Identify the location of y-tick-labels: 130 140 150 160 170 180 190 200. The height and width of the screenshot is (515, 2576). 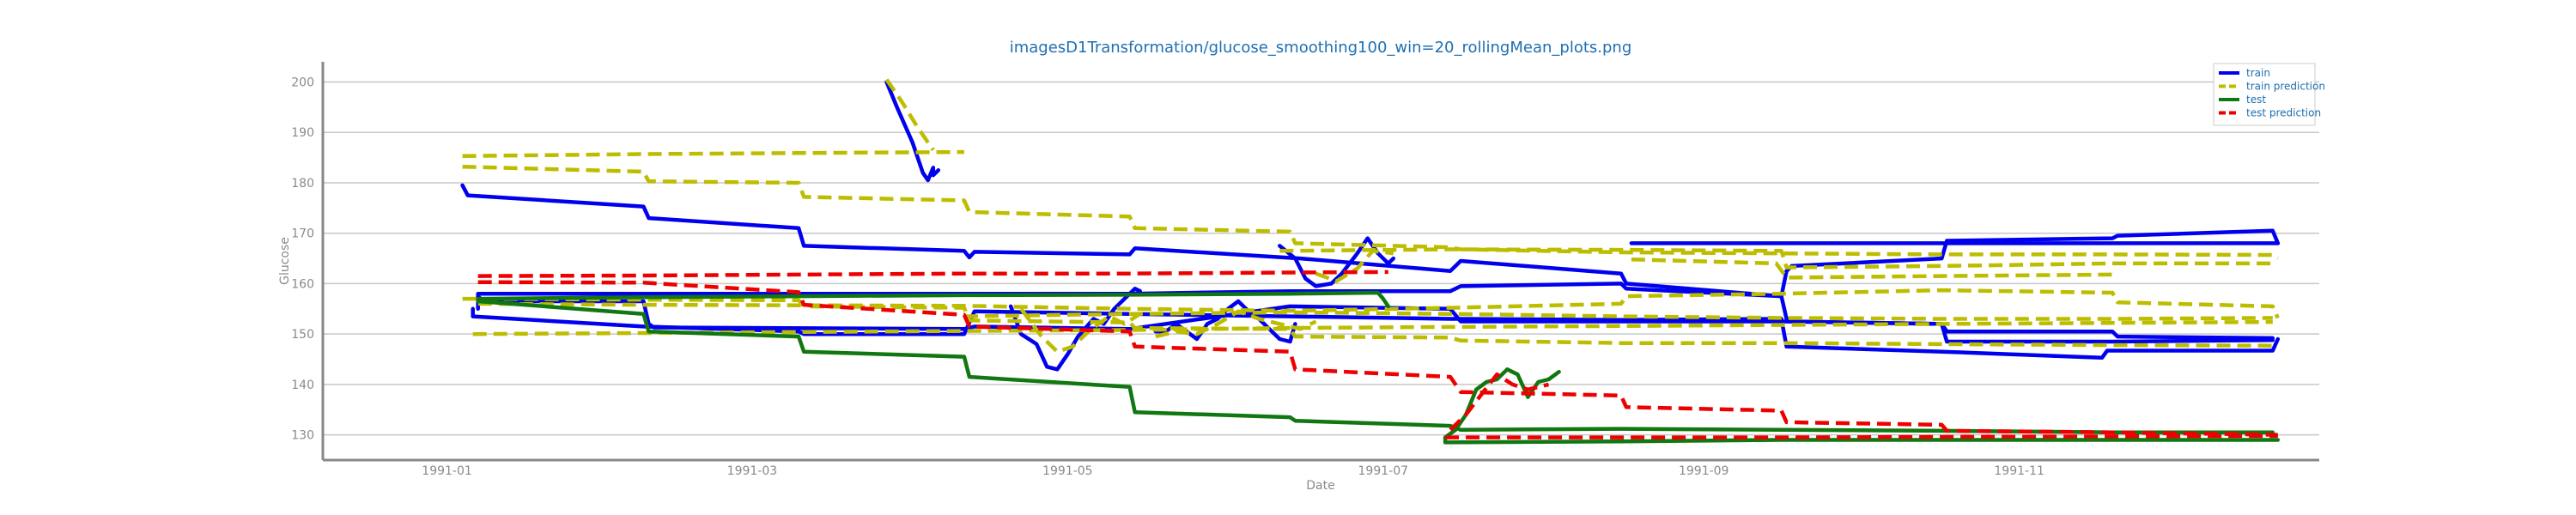
(302, 259).